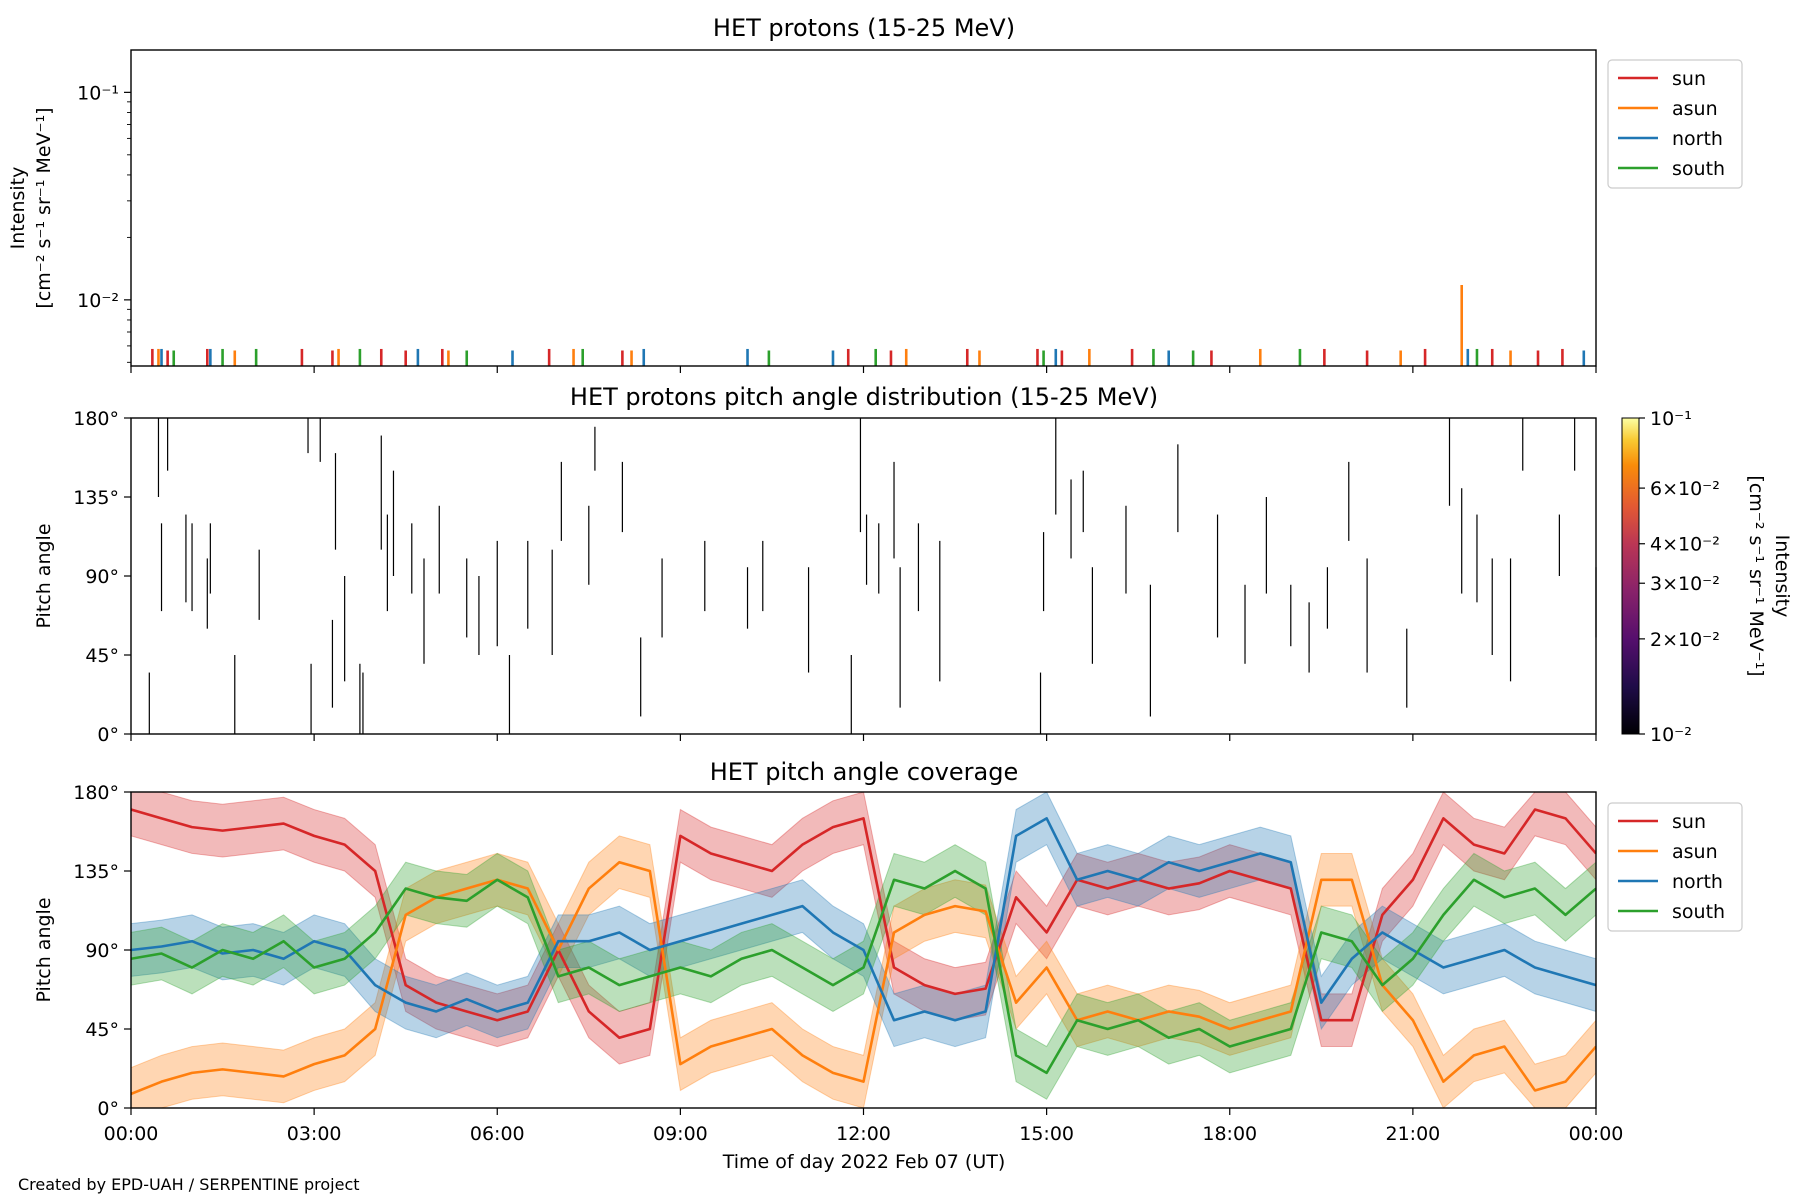 This screenshot has height=1200, width=1800. I want to click on panel1-ylabel: Intensity, so click(18, 208).